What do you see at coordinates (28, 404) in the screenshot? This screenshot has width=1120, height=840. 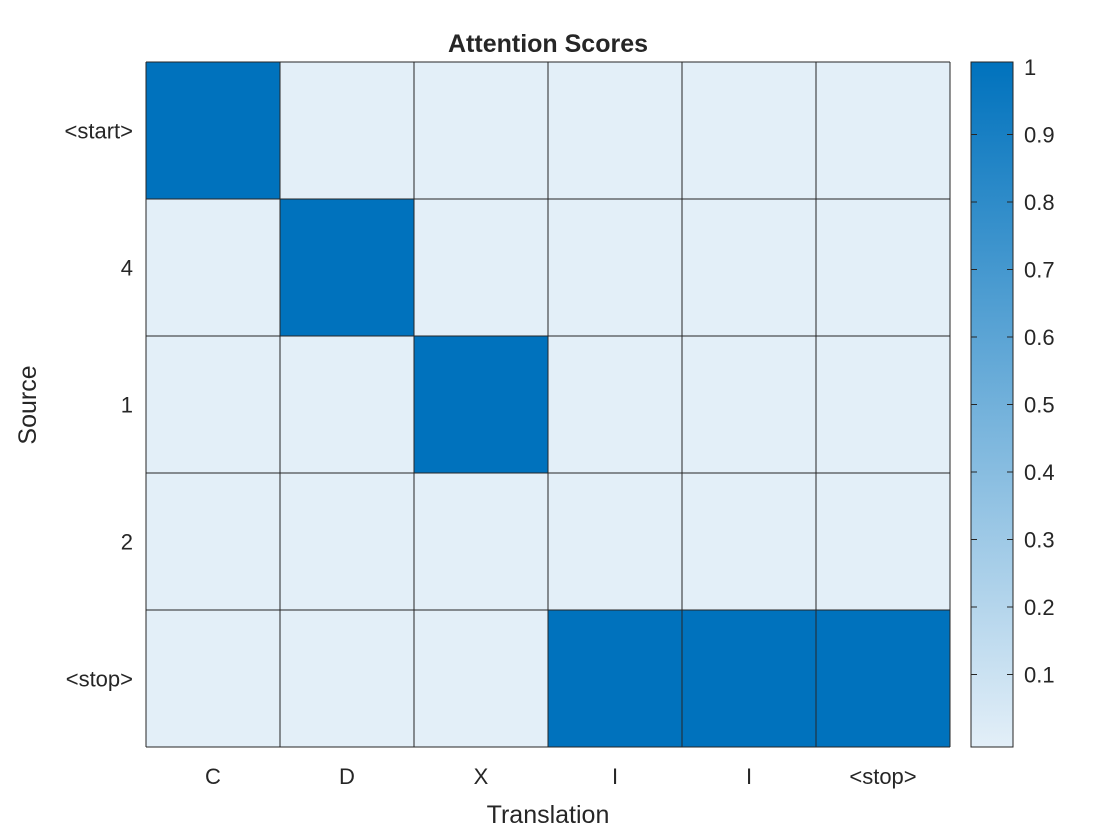 I see `y-axis-label: Source` at bounding box center [28, 404].